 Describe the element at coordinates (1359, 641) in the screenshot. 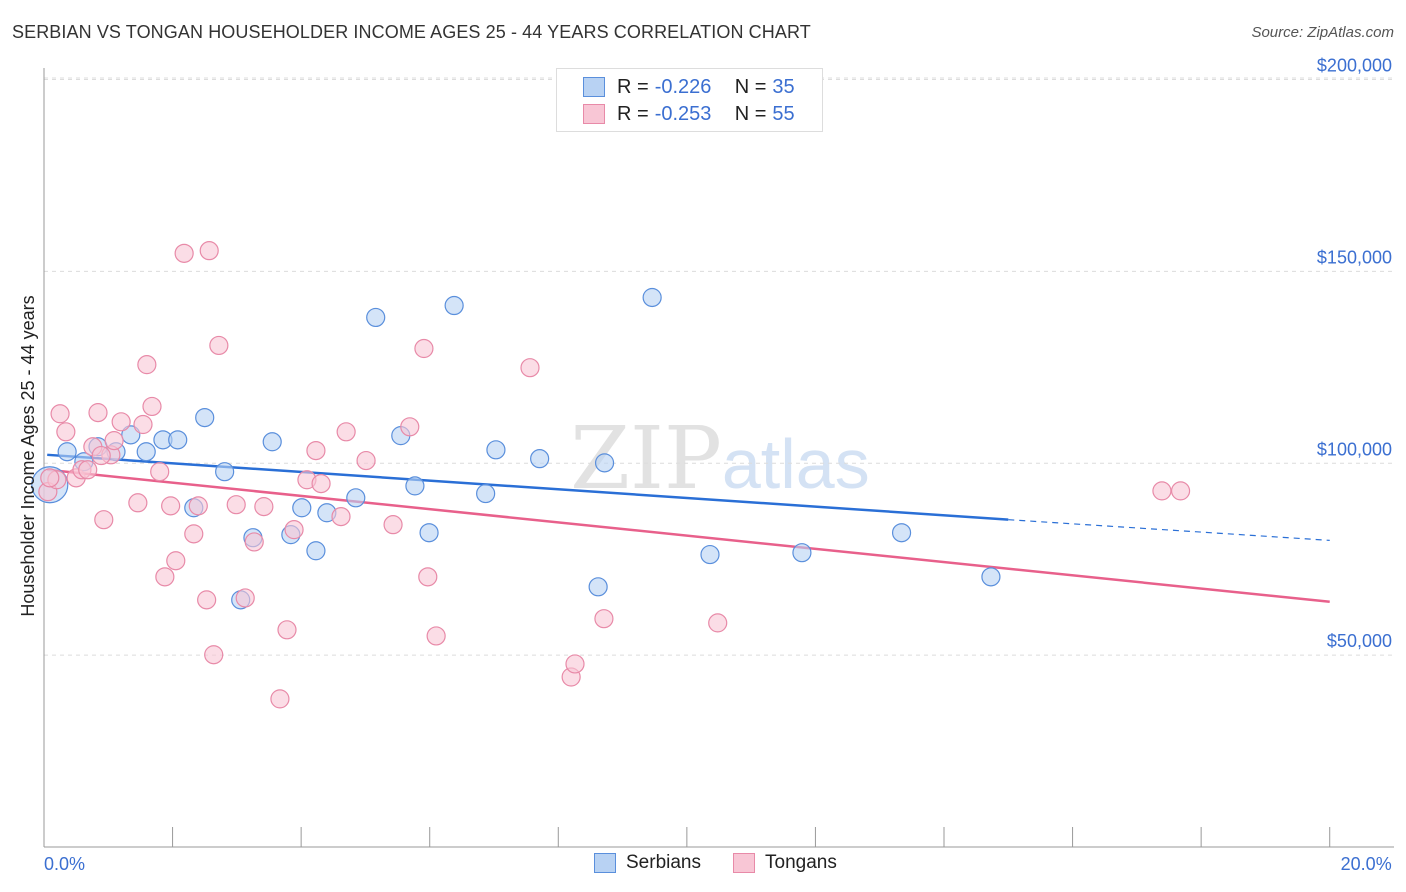

I see `y-tick-label: $50,000` at that location.